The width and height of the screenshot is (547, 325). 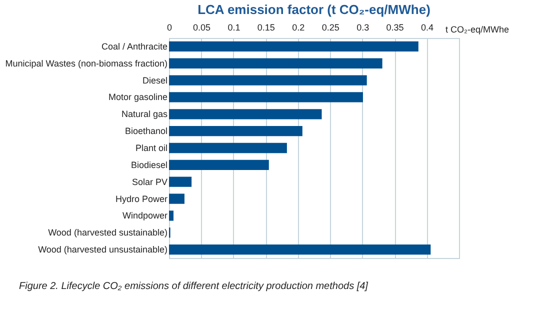 I want to click on y-tick-label: Hydro Power, so click(x=141, y=199).